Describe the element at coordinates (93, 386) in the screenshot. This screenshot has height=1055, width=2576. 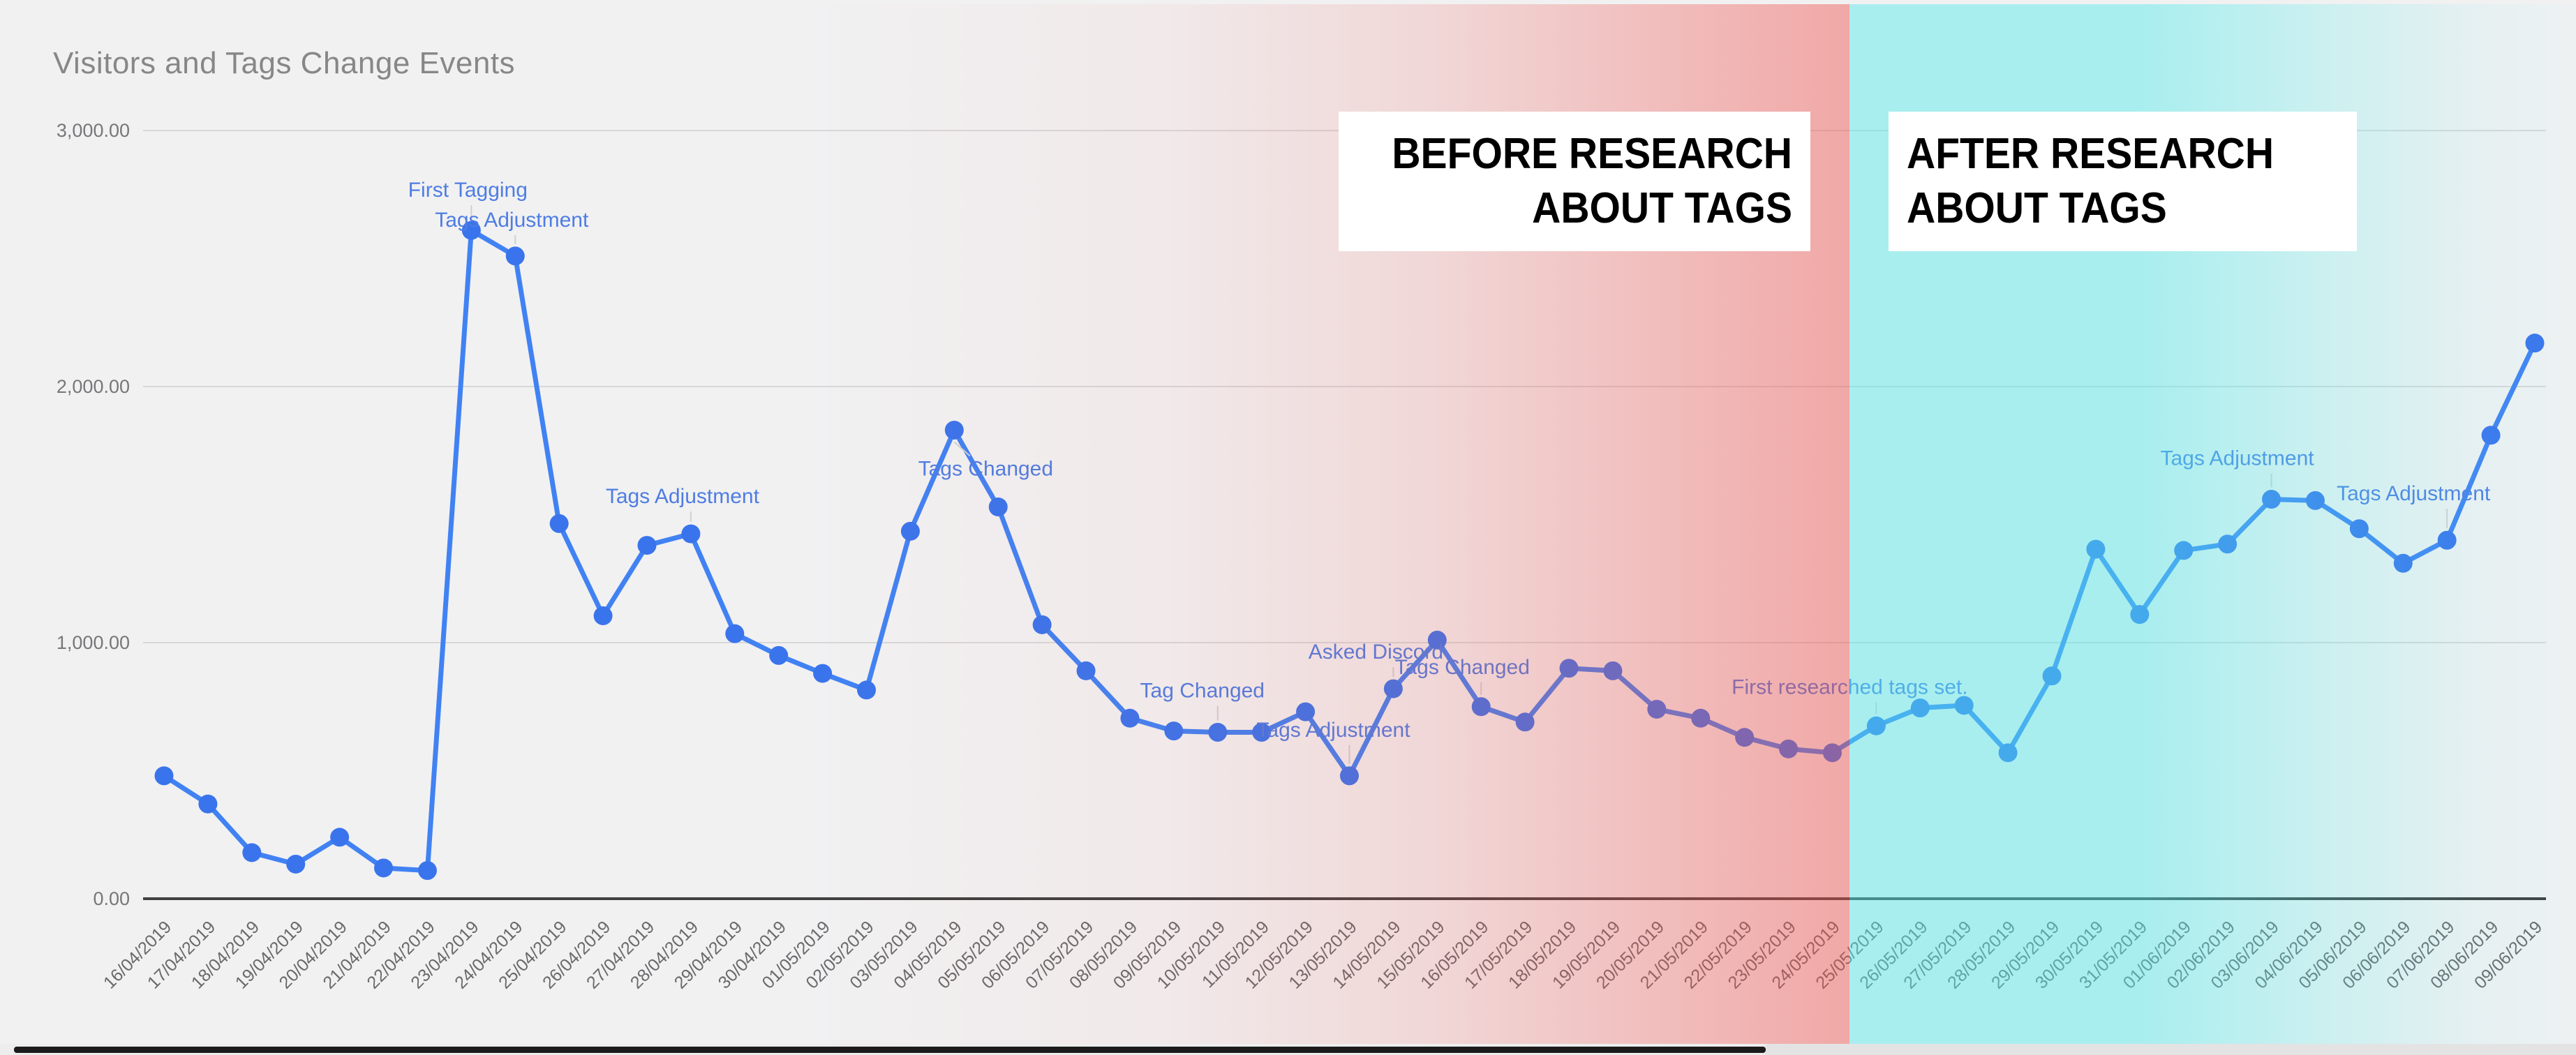
I see `y-tick-label: 2,000.00` at that location.